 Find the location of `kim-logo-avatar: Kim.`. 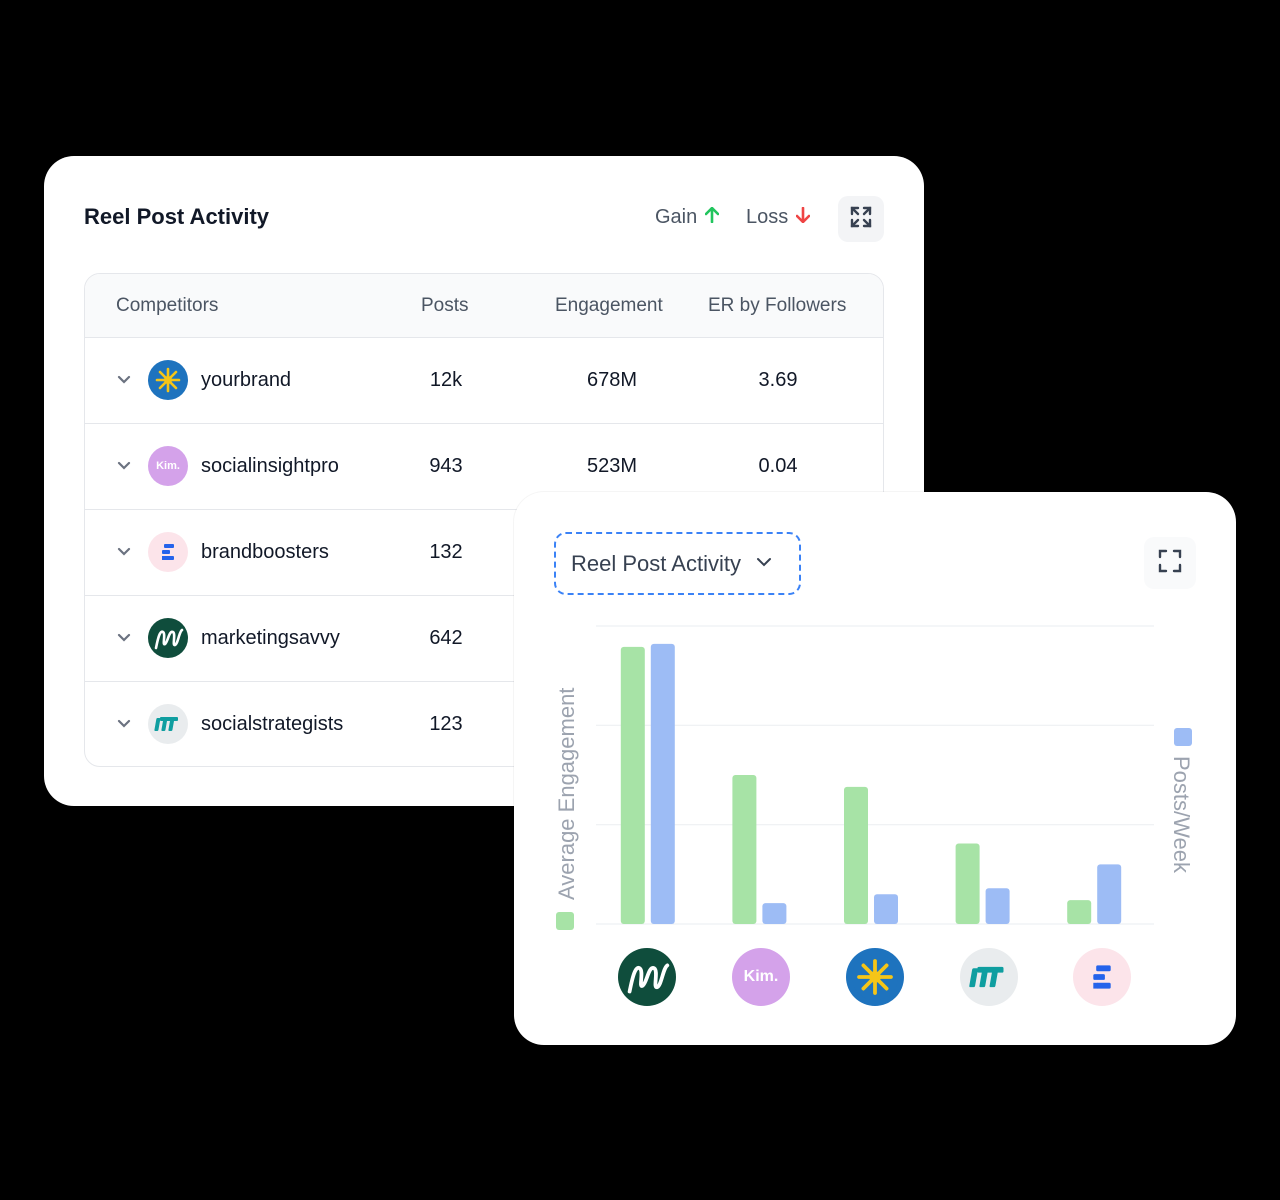

kim-logo-avatar: Kim. is located at coordinates (168, 466).